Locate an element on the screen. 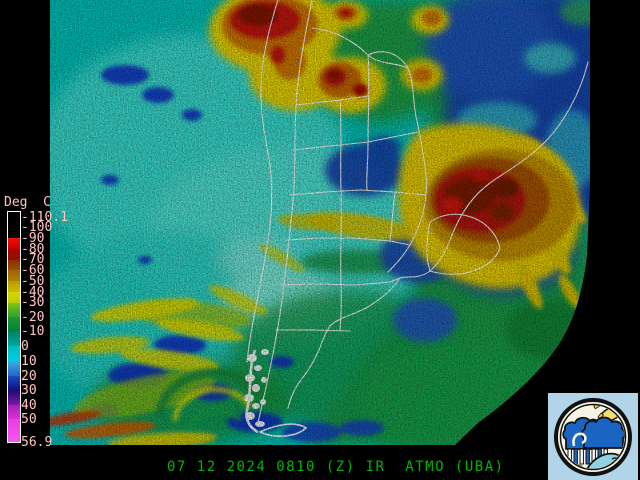  legend-tick: -10 is located at coordinates (33, 331).